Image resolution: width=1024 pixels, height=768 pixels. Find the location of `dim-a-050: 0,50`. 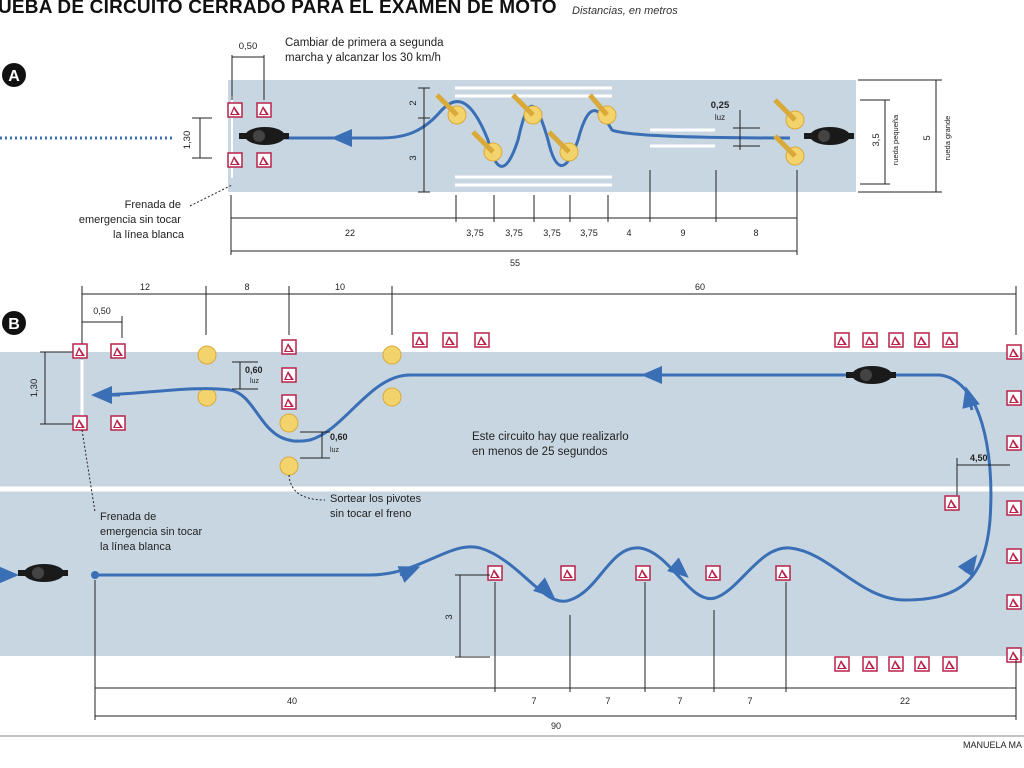

dim-a-050: 0,50 is located at coordinates (248, 46).